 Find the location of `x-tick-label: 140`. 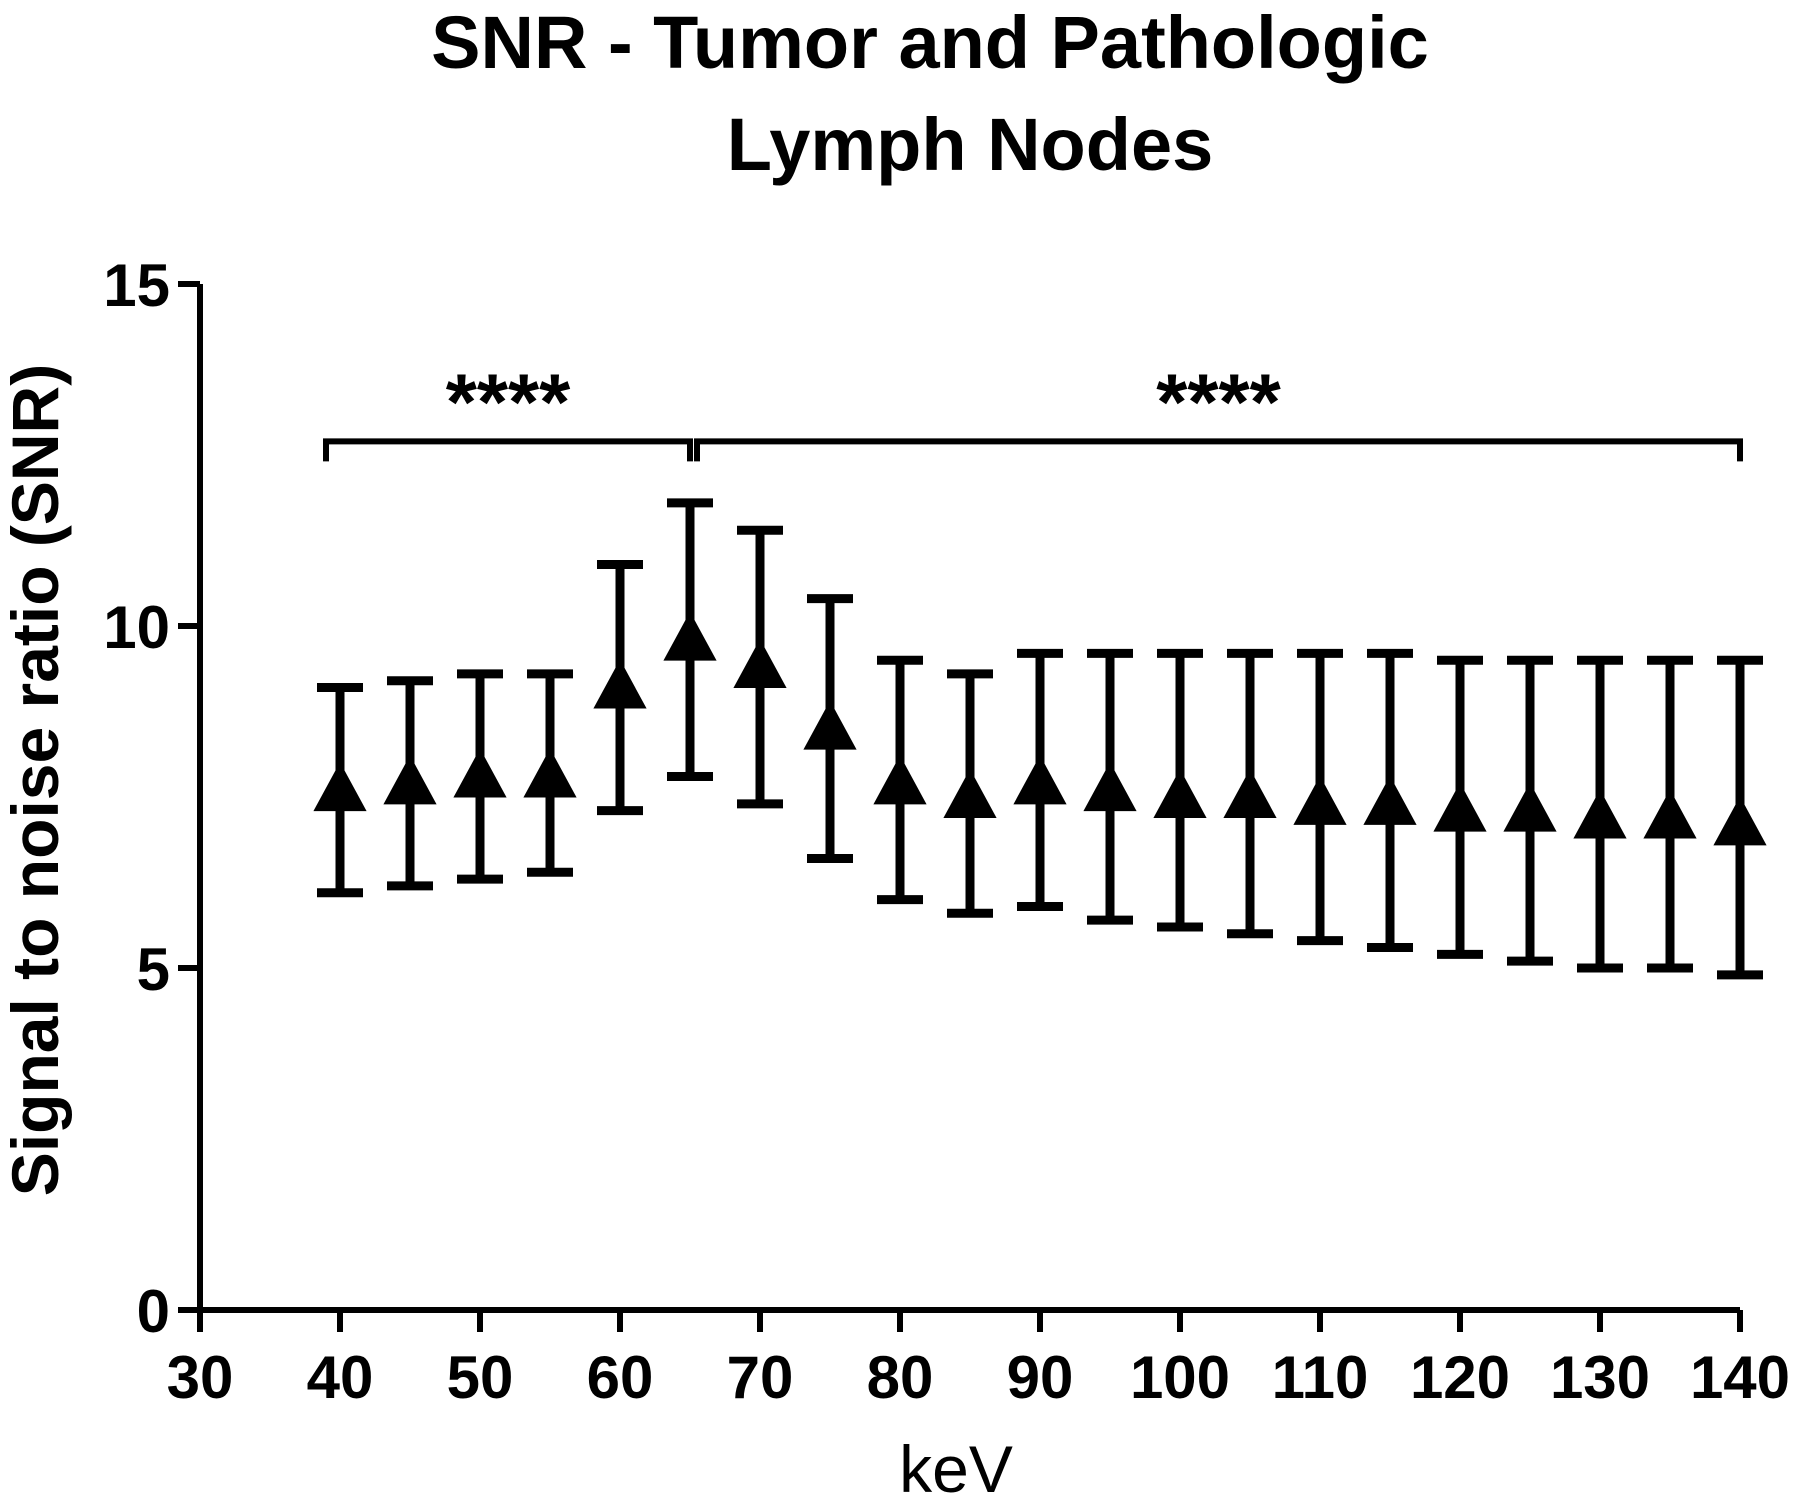

x-tick-label: 140 is located at coordinates (1740, 1377).